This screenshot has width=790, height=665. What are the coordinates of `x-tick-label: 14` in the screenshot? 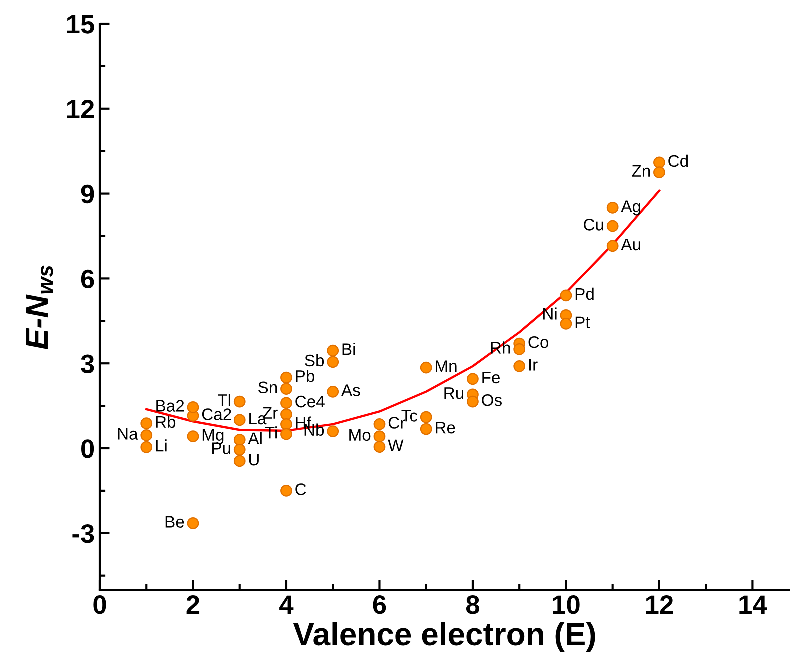 It's located at (754, 605).